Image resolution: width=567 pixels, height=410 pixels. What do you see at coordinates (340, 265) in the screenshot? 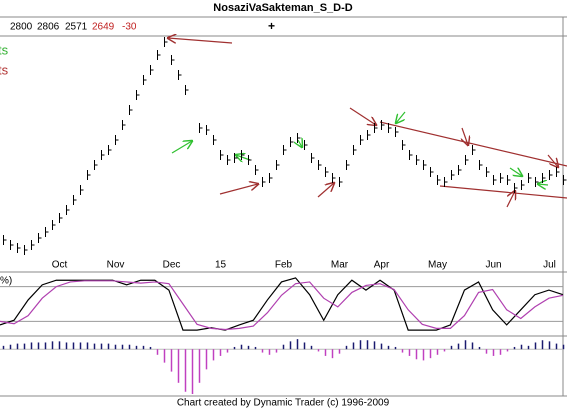
I see `x-tick-label: Mar` at bounding box center [340, 265].